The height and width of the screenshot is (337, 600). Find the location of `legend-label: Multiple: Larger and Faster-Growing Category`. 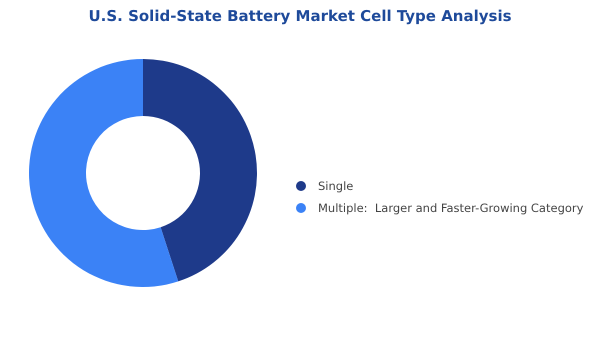

legend-label: Multiple: Larger and Faster-Growing Category is located at coordinates (451, 208).